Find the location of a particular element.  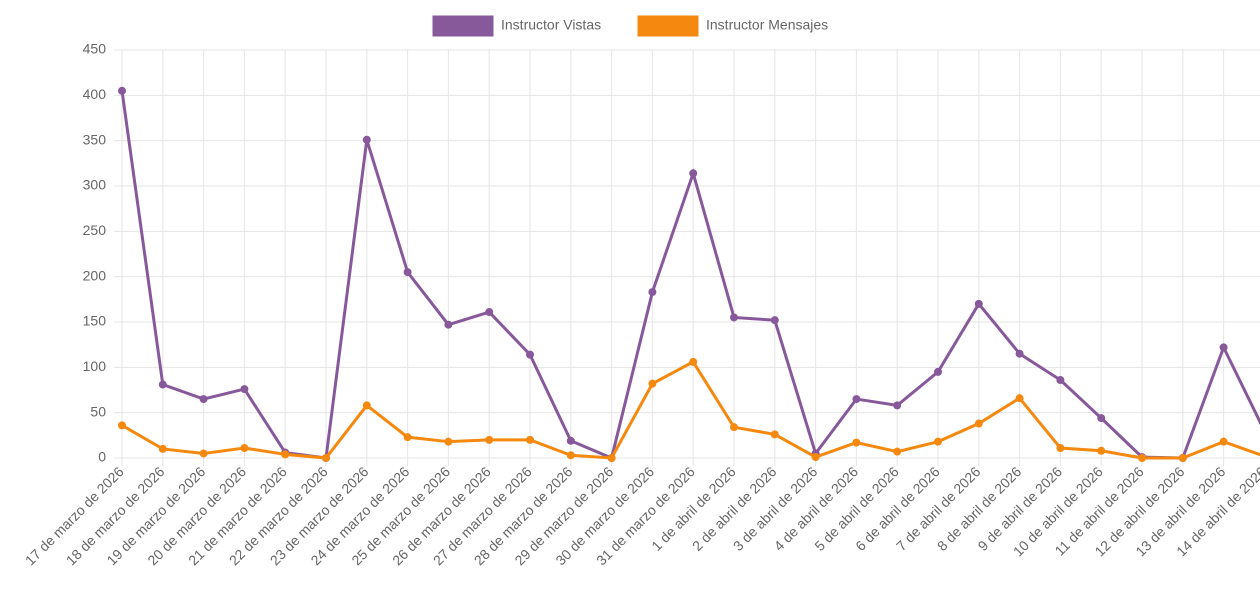

legend-label: Instructor Mensajes is located at coordinates (767, 25).